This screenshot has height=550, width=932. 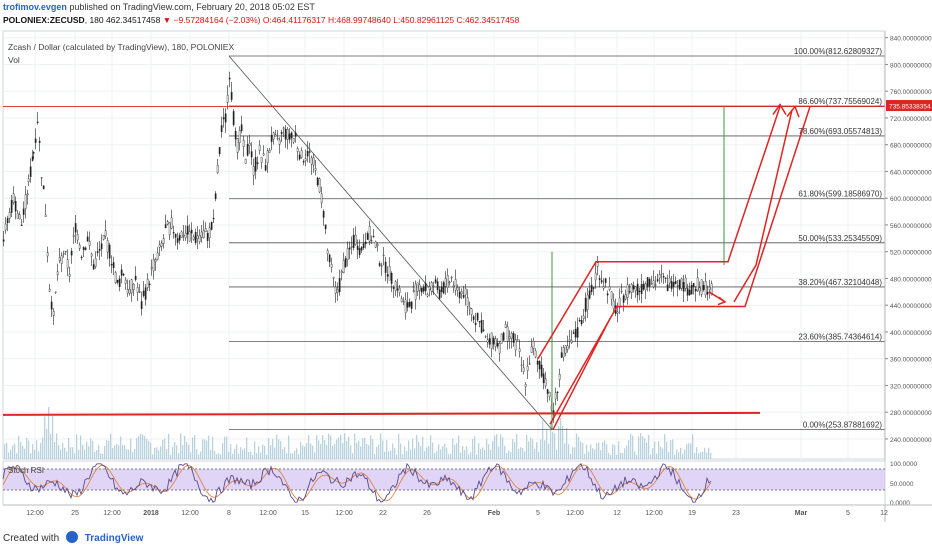 What do you see at coordinates (357, 483) in the screenshot?
I see `stoch-signal-line` at bounding box center [357, 483].